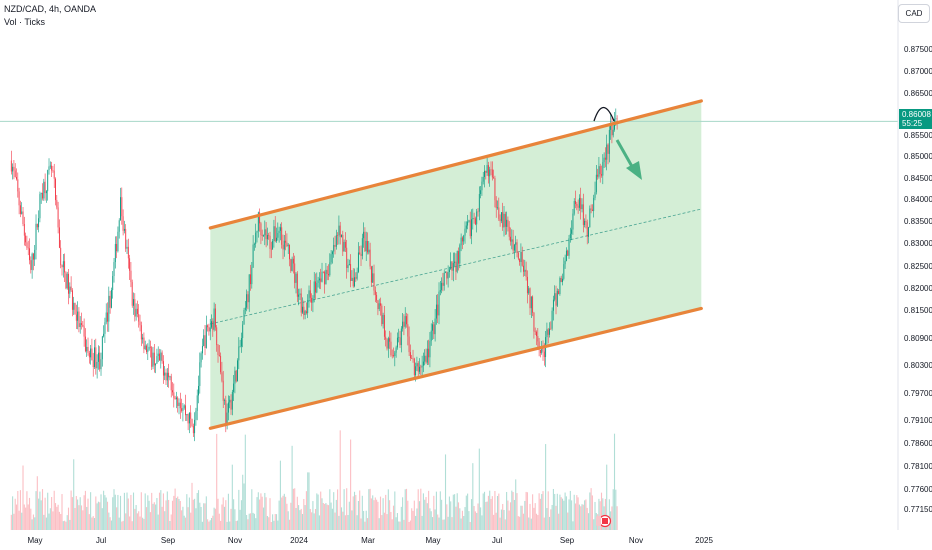 This screenshot has height=550, width=932. What do you see at coordinates (604, 521) in the screenshot?
I see `event-flag-icon` at bounding box center [604, 521].